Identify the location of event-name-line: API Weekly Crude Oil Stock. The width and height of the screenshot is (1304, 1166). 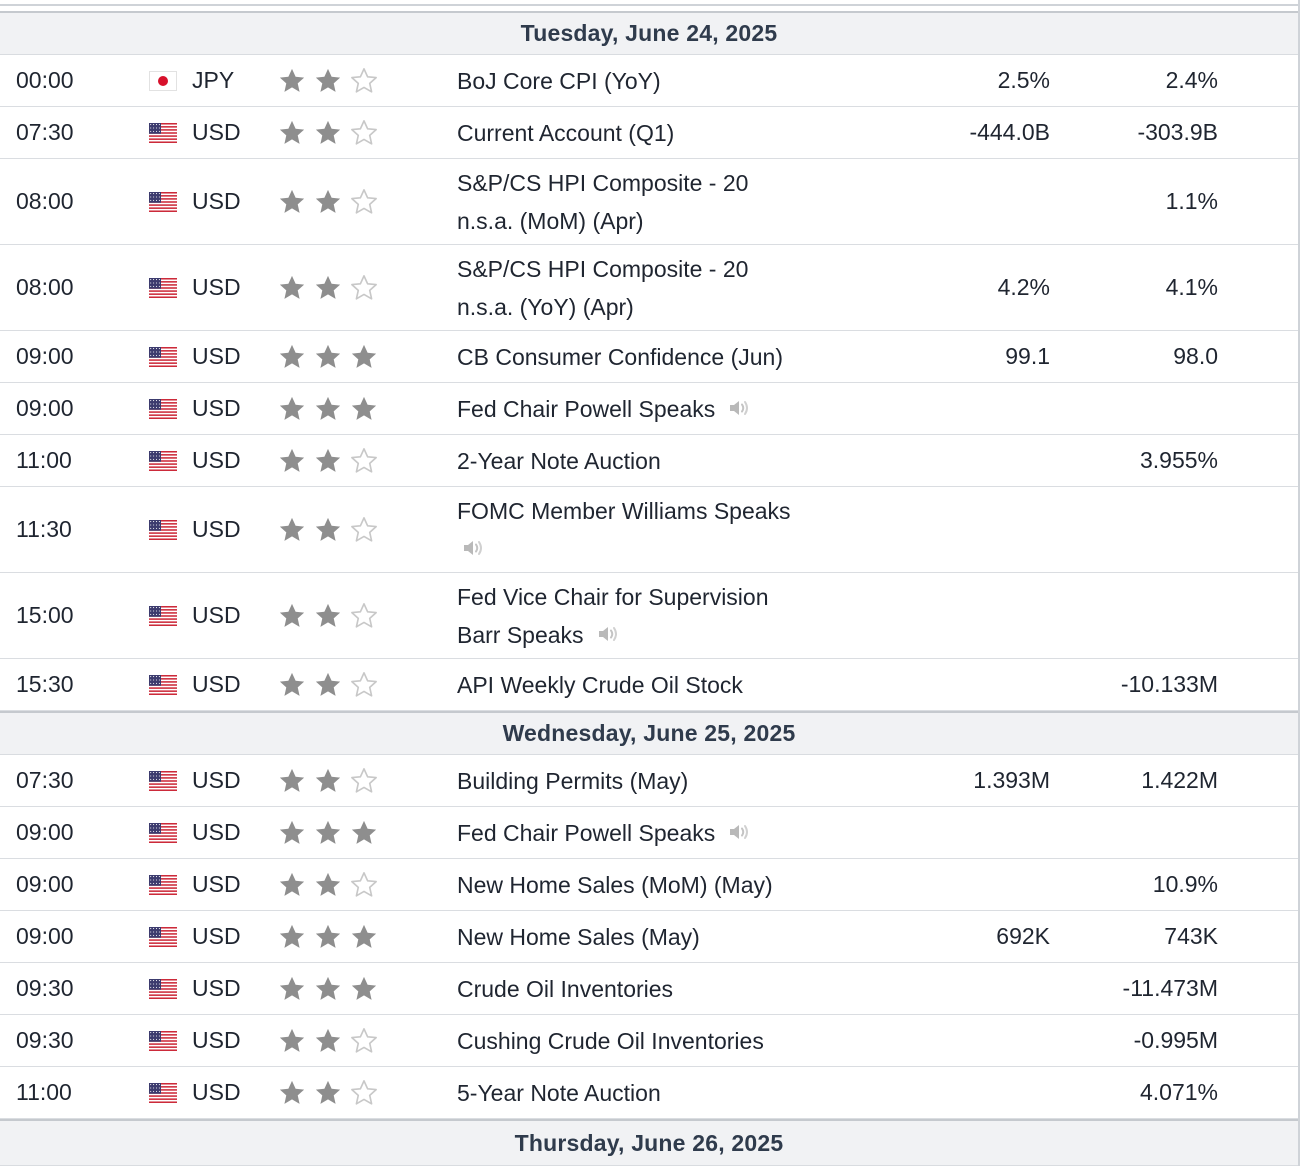
(600, 685).